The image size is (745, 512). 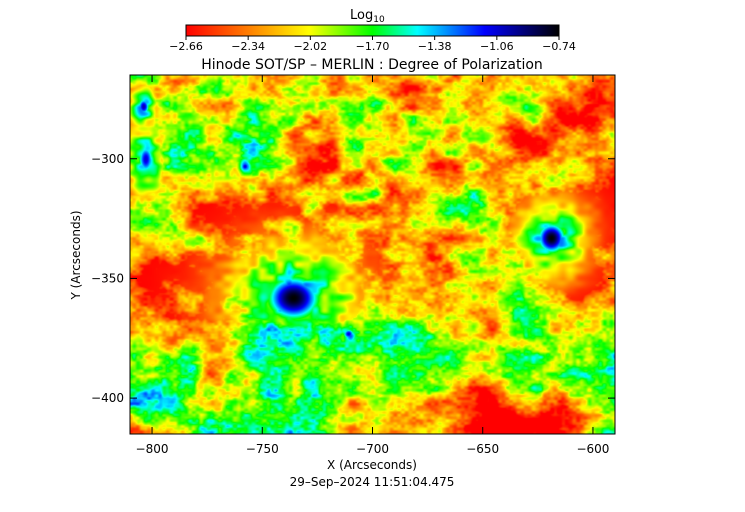 What do you see at coordinates (372, 449) in the screenshot?
I see `x-tick-label: −700` at bounding box center [372, 449].